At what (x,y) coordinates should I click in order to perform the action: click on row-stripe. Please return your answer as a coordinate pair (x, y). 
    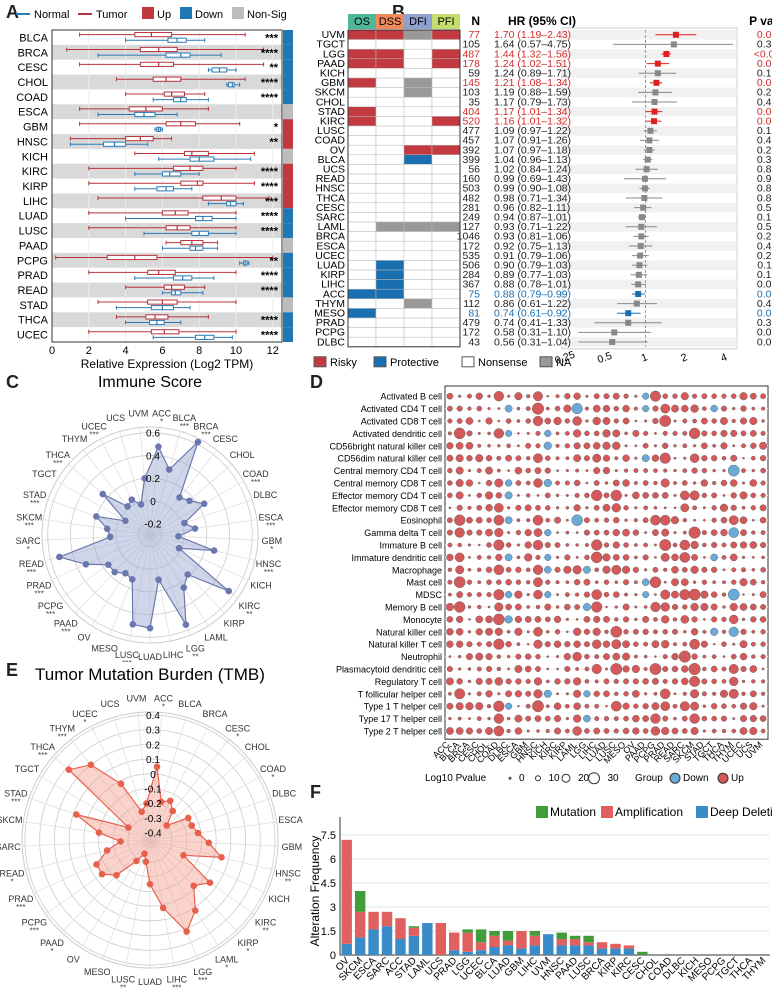
    Looking at the image, I should click on (167, 201).